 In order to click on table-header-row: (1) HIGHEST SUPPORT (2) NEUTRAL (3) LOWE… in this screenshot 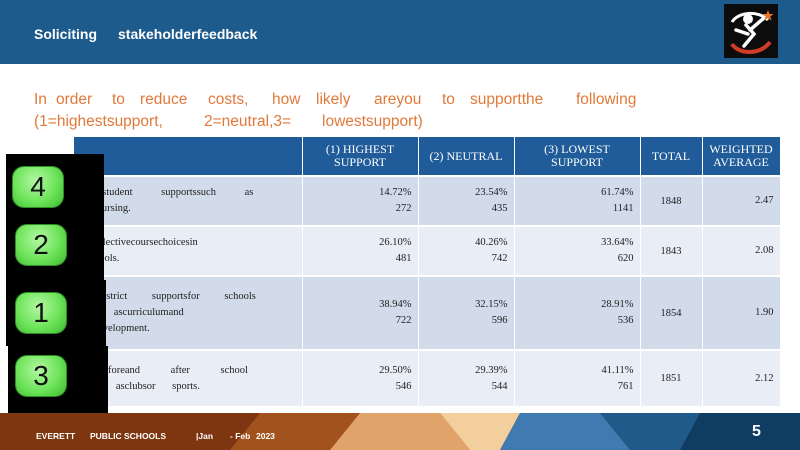, I will do `click(427, 156)`.